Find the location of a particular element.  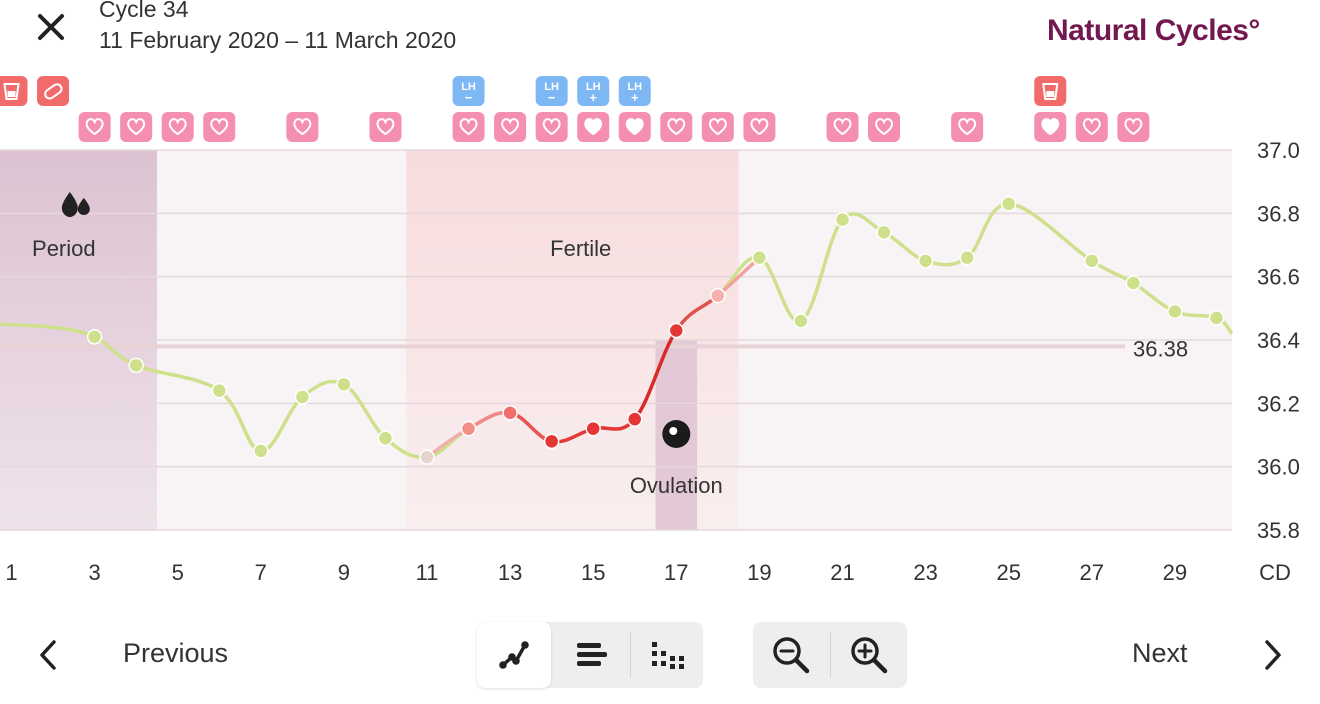

chevron-right-icon is located at coordinates (1273, 655).